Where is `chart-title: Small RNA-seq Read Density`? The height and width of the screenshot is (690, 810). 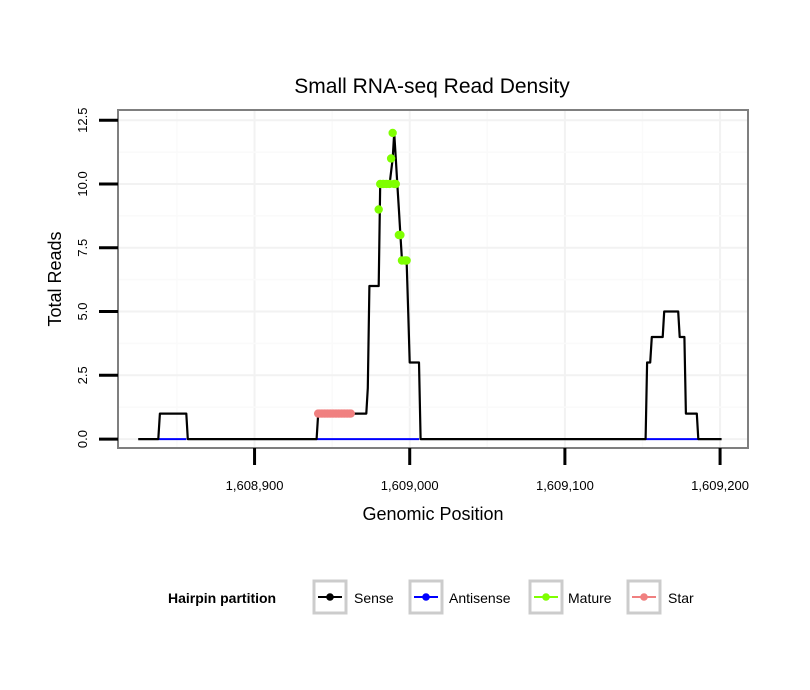
chart-title: Small RNA-seq Read Density is located at coordinates (432, 86).